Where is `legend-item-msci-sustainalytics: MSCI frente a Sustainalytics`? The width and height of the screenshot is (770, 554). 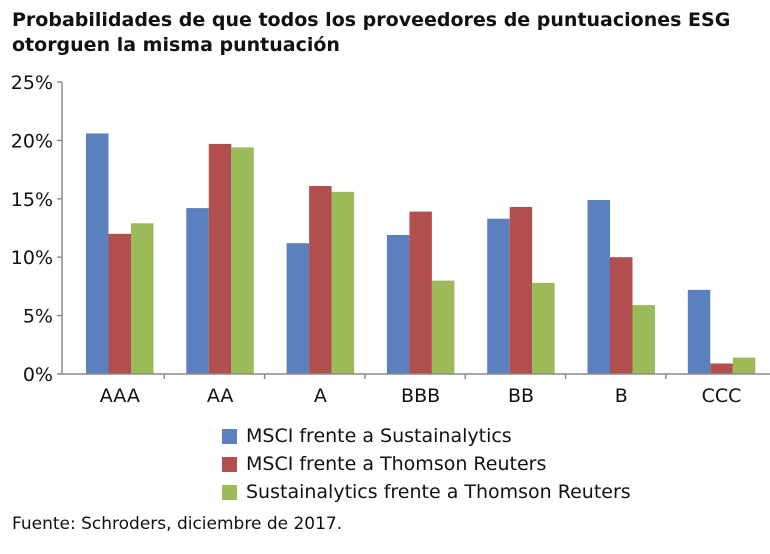
legend-item-msci-sustainalytics: MSCI frente a Sustainalytics is located at coordinates (426, 436).